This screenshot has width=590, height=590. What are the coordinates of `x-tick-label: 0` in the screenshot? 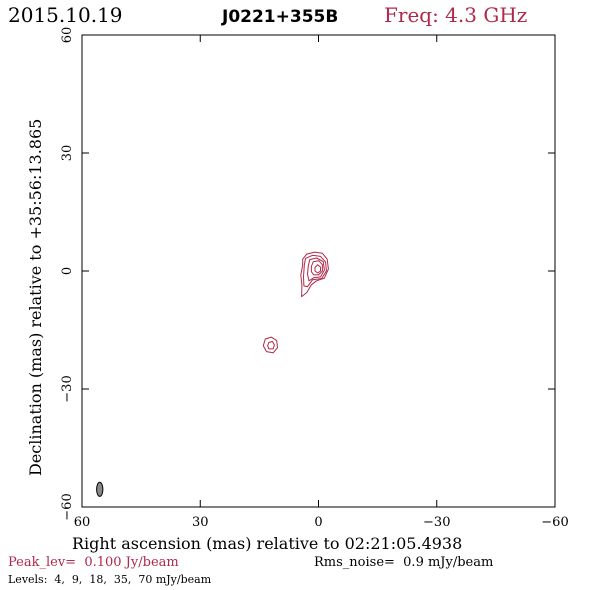 It's located at (318, 522).